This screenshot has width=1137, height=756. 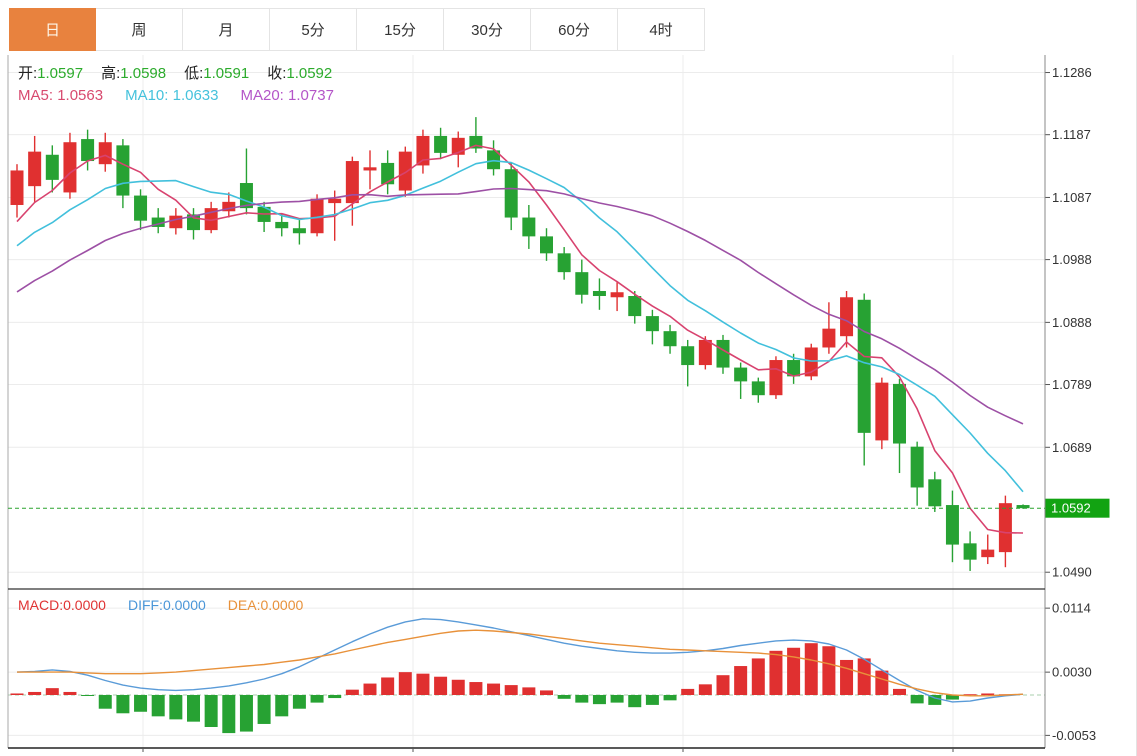 I want to click on macd-legend: MACD:0.0000 DIFF:0.0000 DEA:0.0000, so click(x=171, y=605).